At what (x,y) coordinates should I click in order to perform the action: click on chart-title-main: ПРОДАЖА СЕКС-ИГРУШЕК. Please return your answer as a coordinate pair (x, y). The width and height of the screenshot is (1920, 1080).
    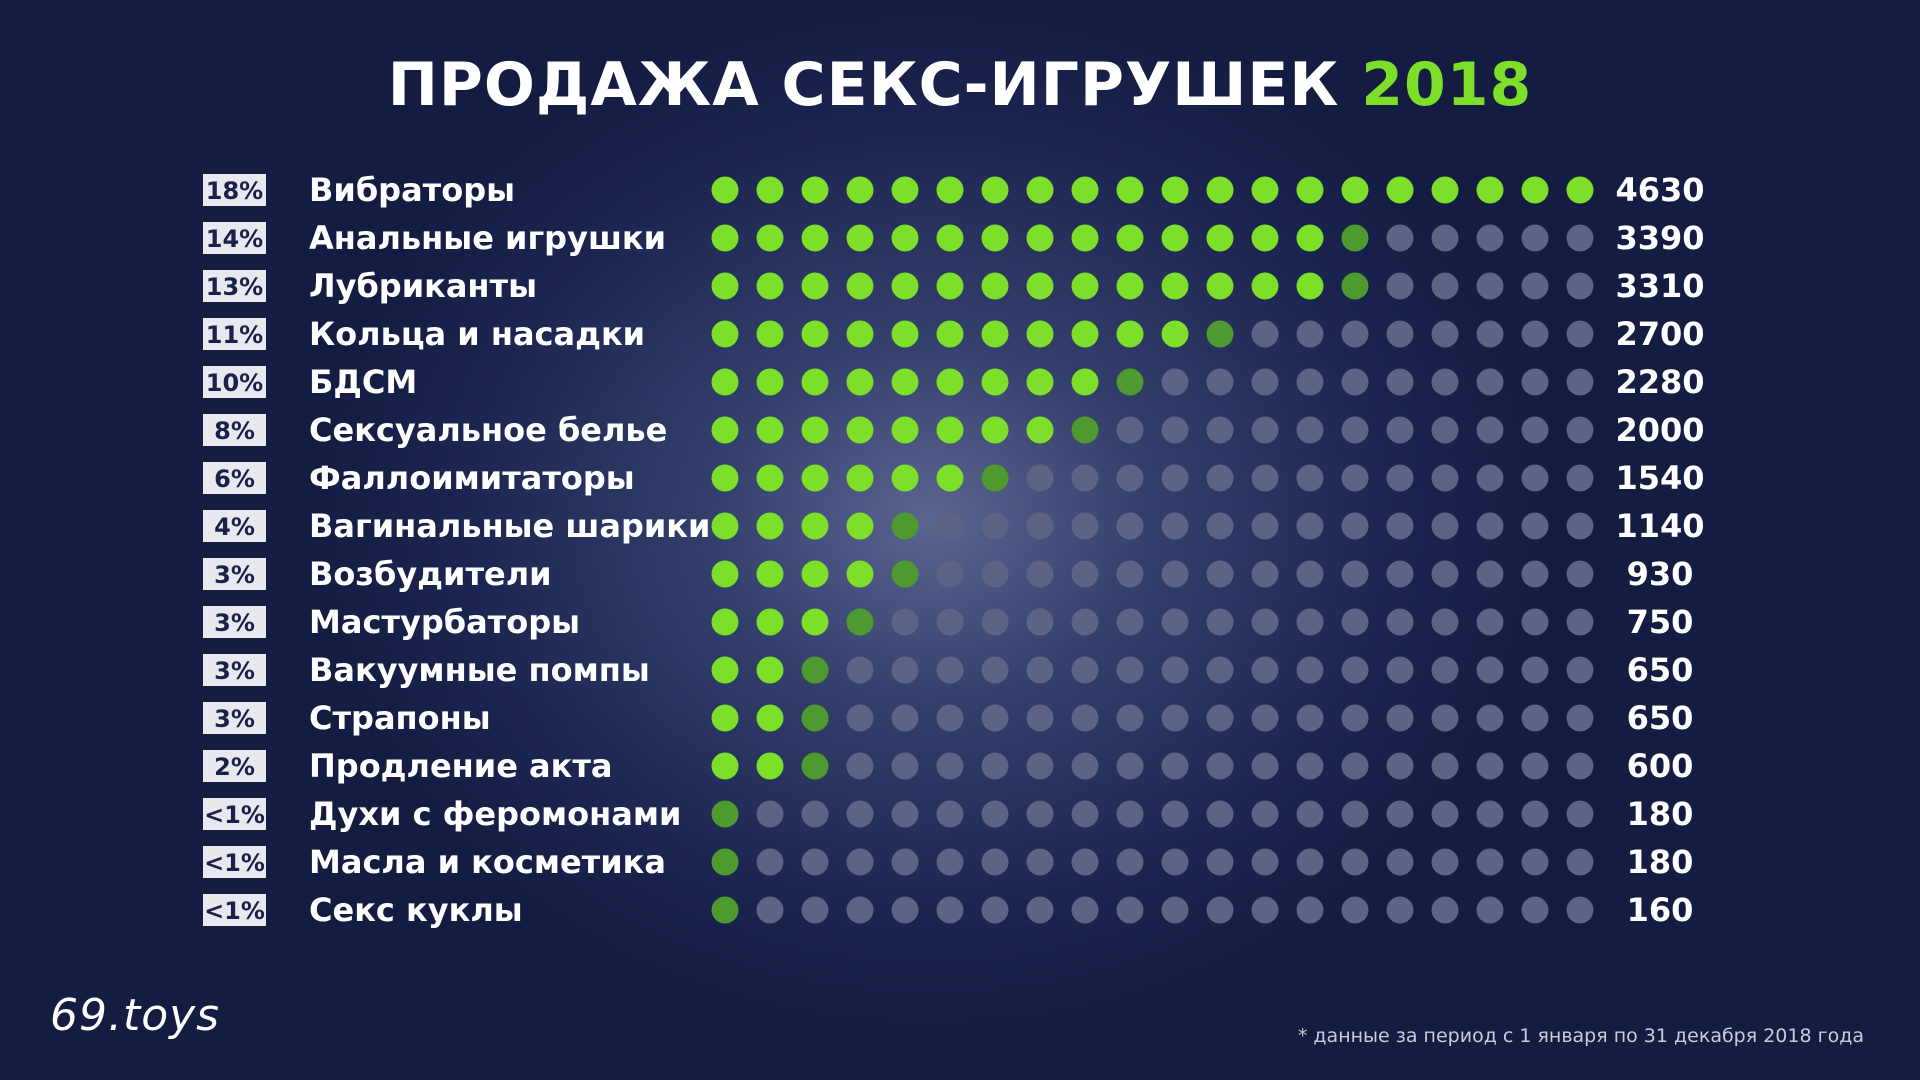
    Looking at the image, I should click on (863, 85).